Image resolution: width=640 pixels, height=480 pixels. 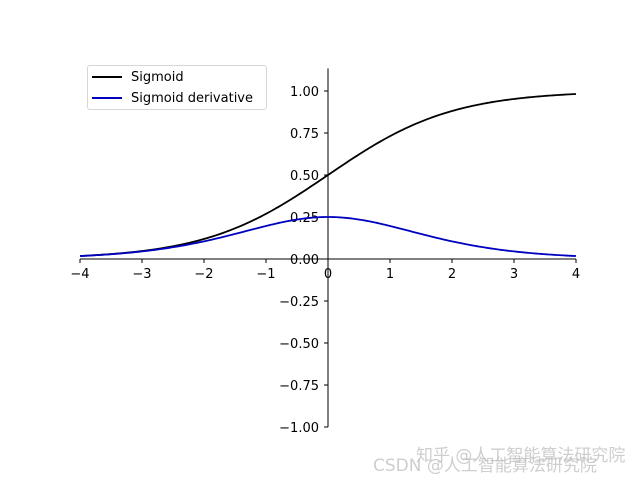 What do you see at coordinates (521, 456) in the screenshot?
I see `watermark-zhihu: 知乎 @人工智能算法研究院` at bounding box center [521, 456].